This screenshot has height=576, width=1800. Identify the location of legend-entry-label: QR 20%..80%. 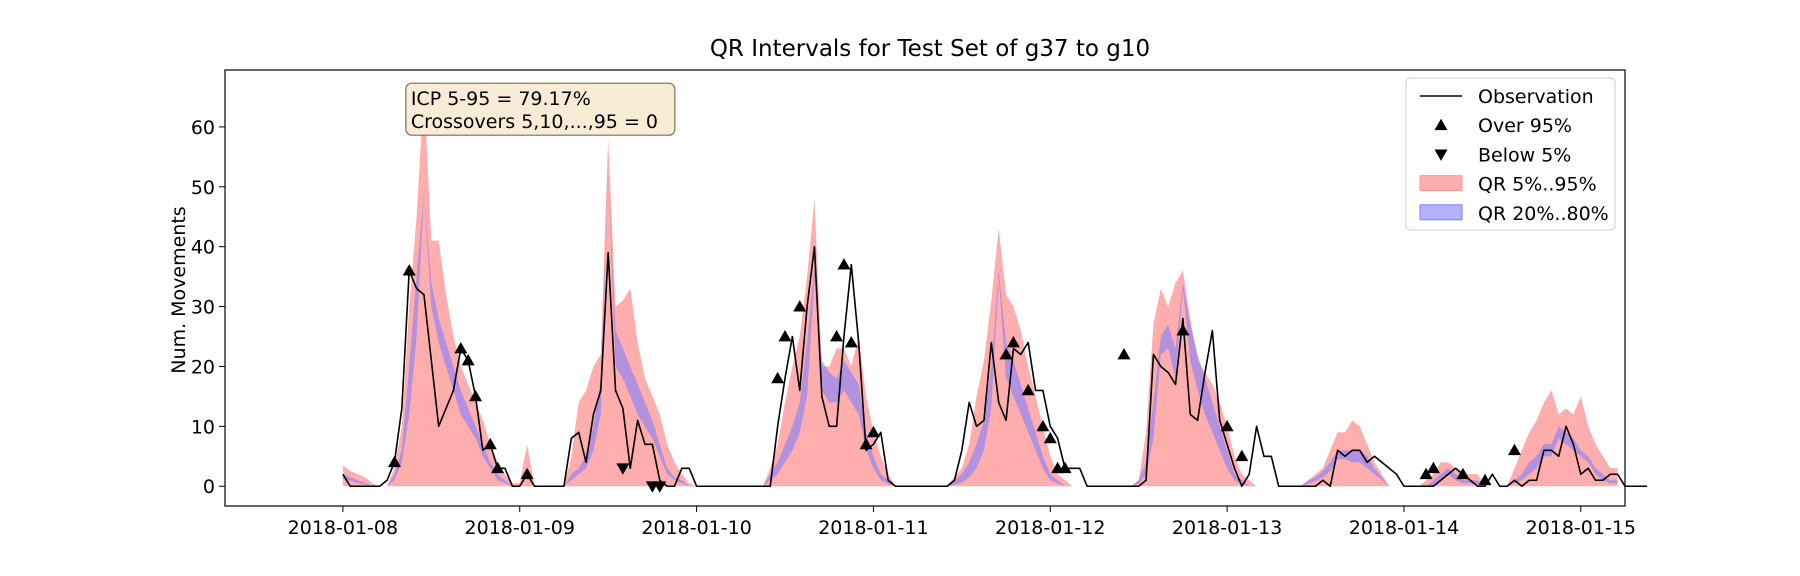
(1543, 214).